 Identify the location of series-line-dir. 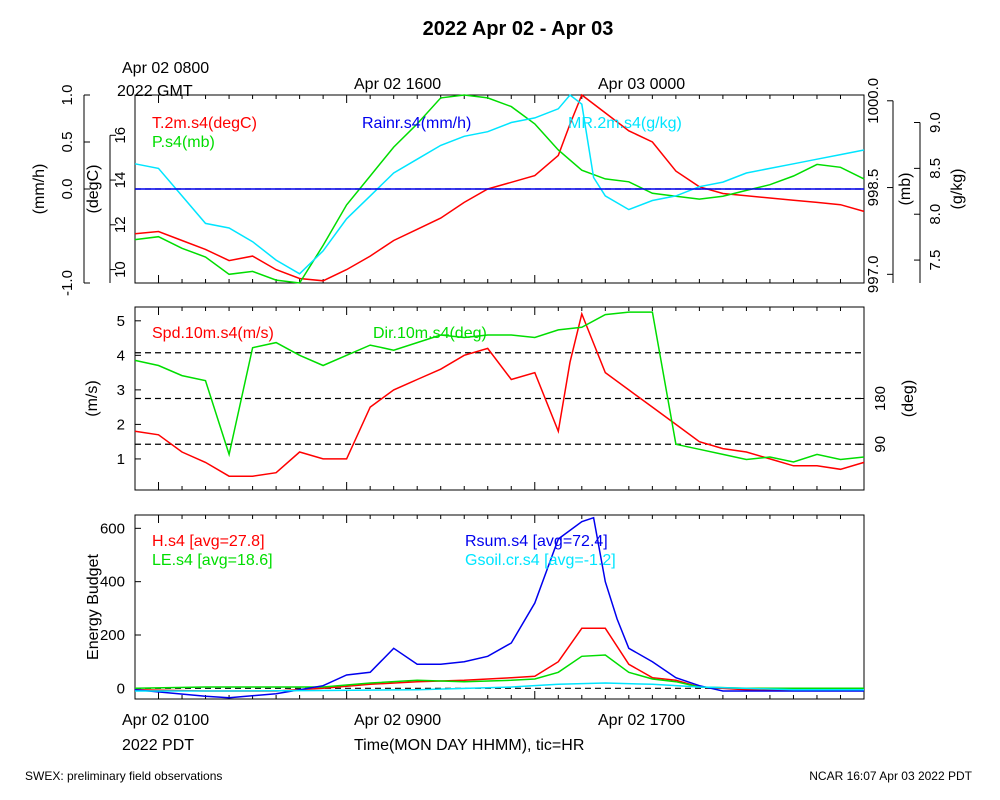
(499, 387).